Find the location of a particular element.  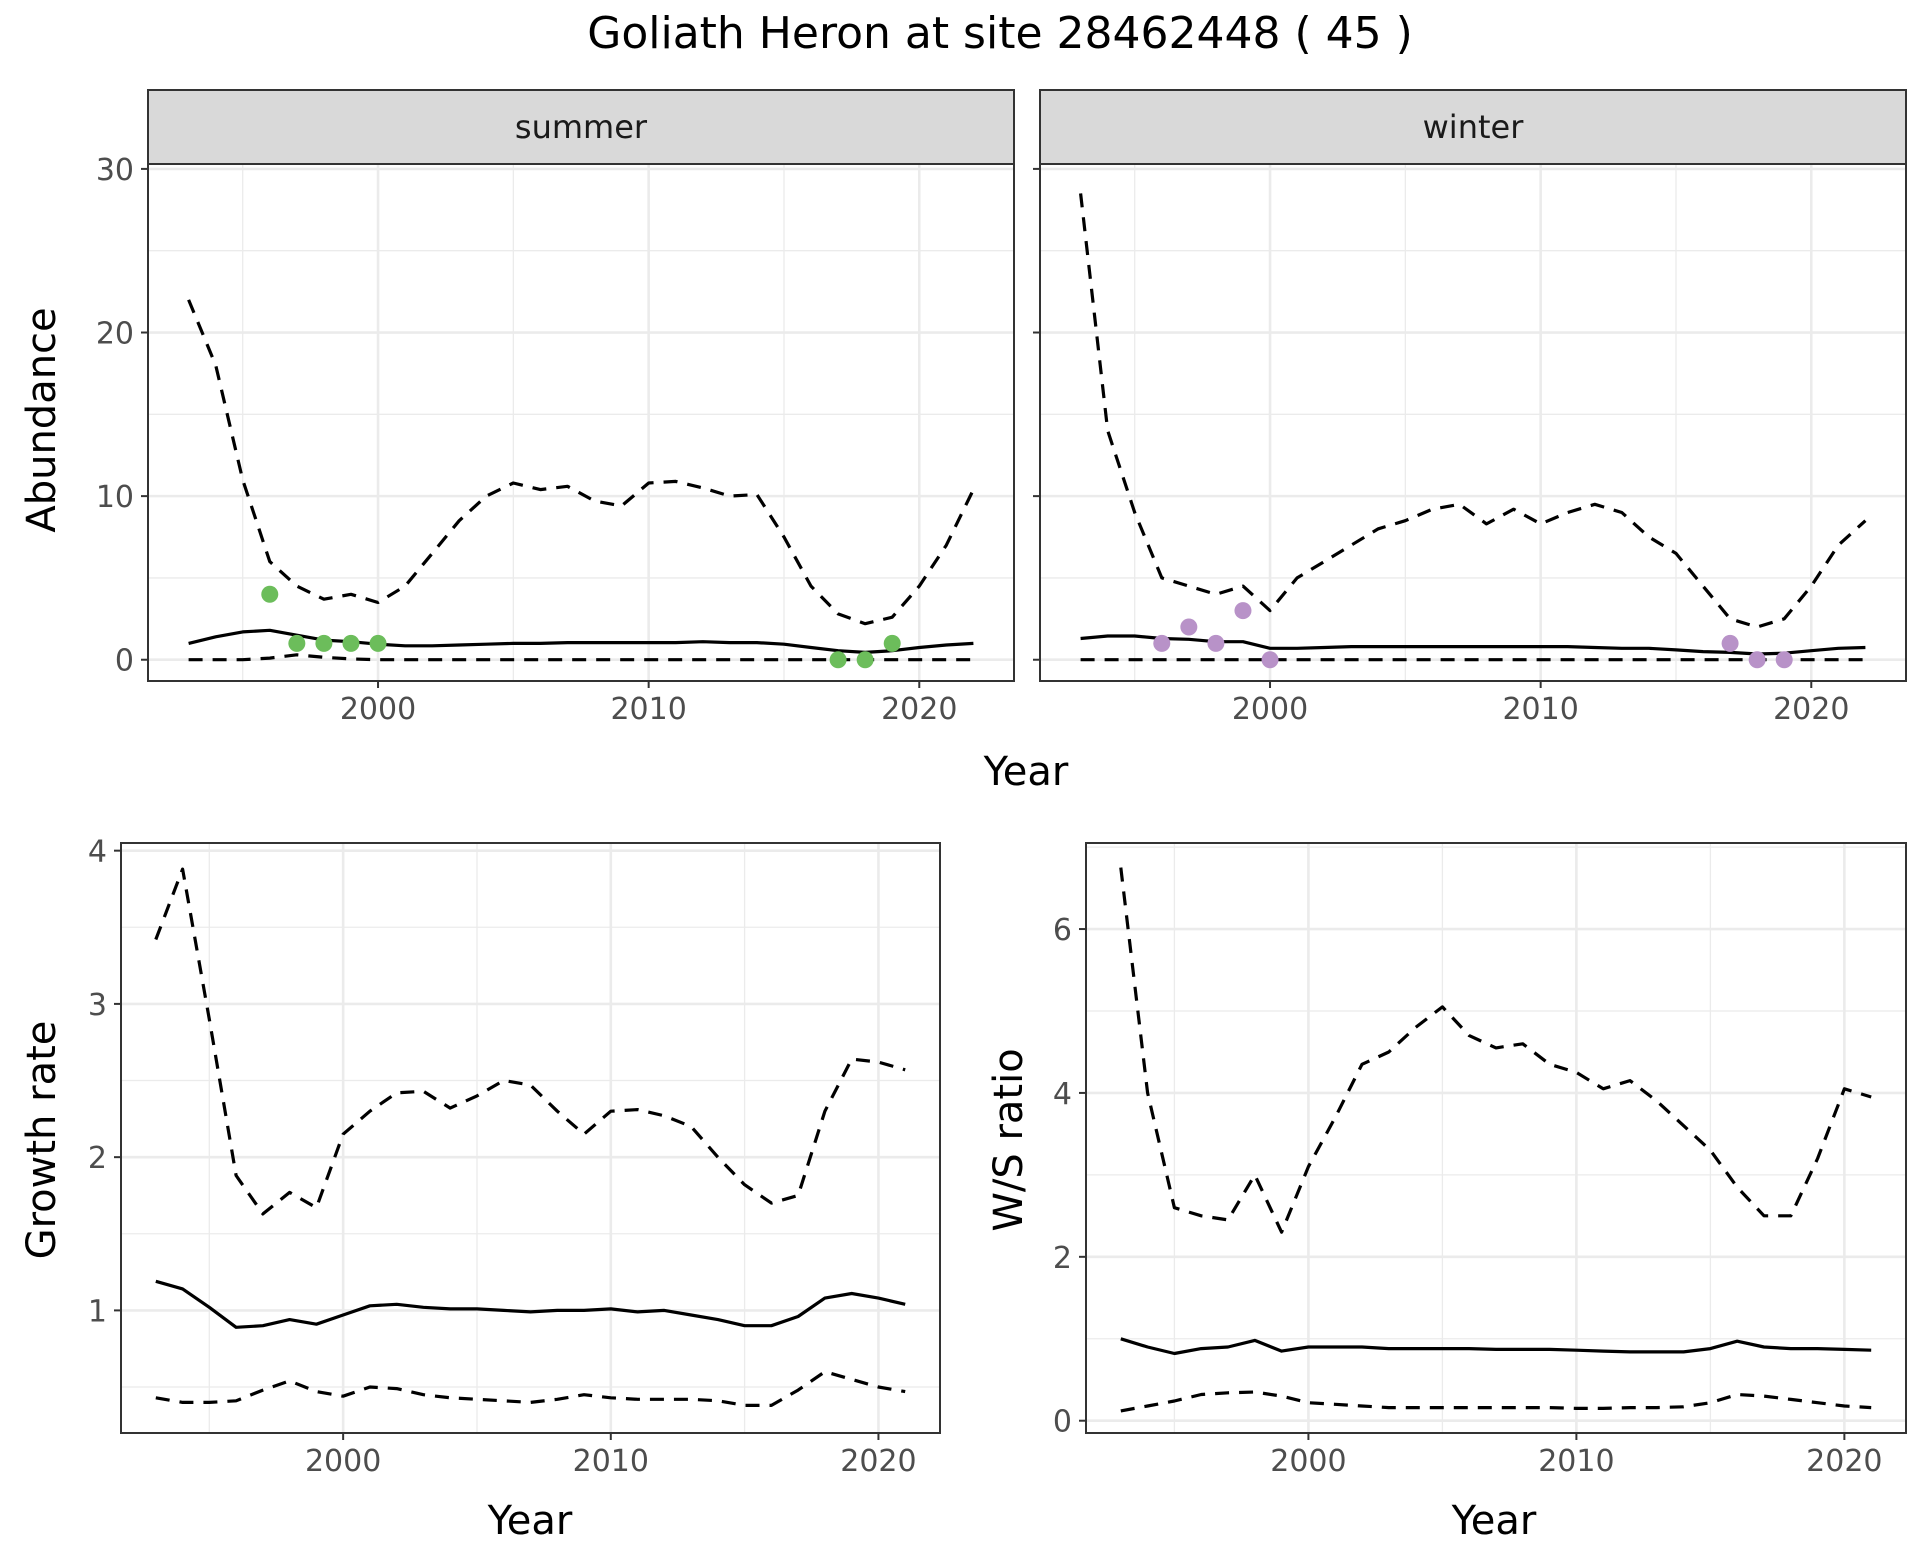

top-x-axis-title: Year is located at coordinates (1026, 772).